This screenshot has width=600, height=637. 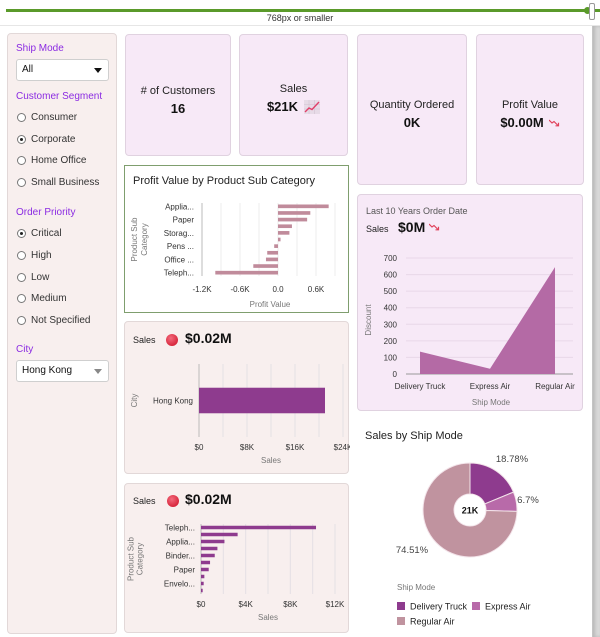 I want to click on radio-home-office: Home Office, so click(x=51, y=160).